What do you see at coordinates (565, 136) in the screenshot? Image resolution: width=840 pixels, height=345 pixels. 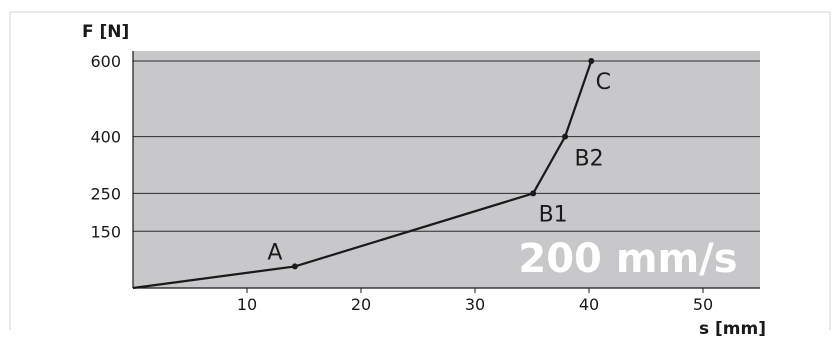 I see `data-point-b2` at bounding box center [565, 136].